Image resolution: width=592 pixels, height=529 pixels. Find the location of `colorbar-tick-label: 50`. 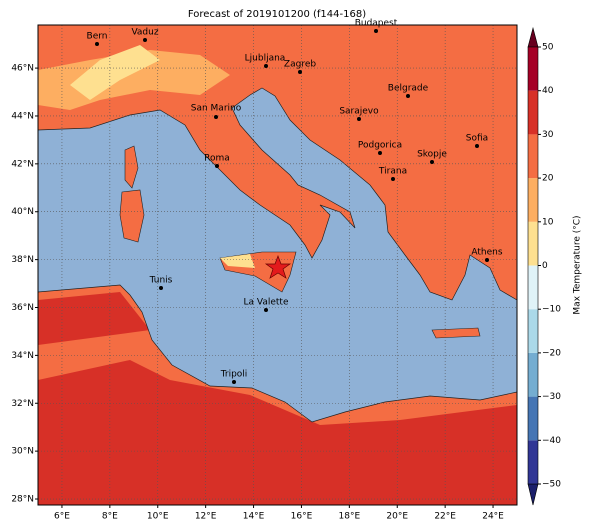

colorbar-tick-label: 50 is located at coordinates (548, 48).